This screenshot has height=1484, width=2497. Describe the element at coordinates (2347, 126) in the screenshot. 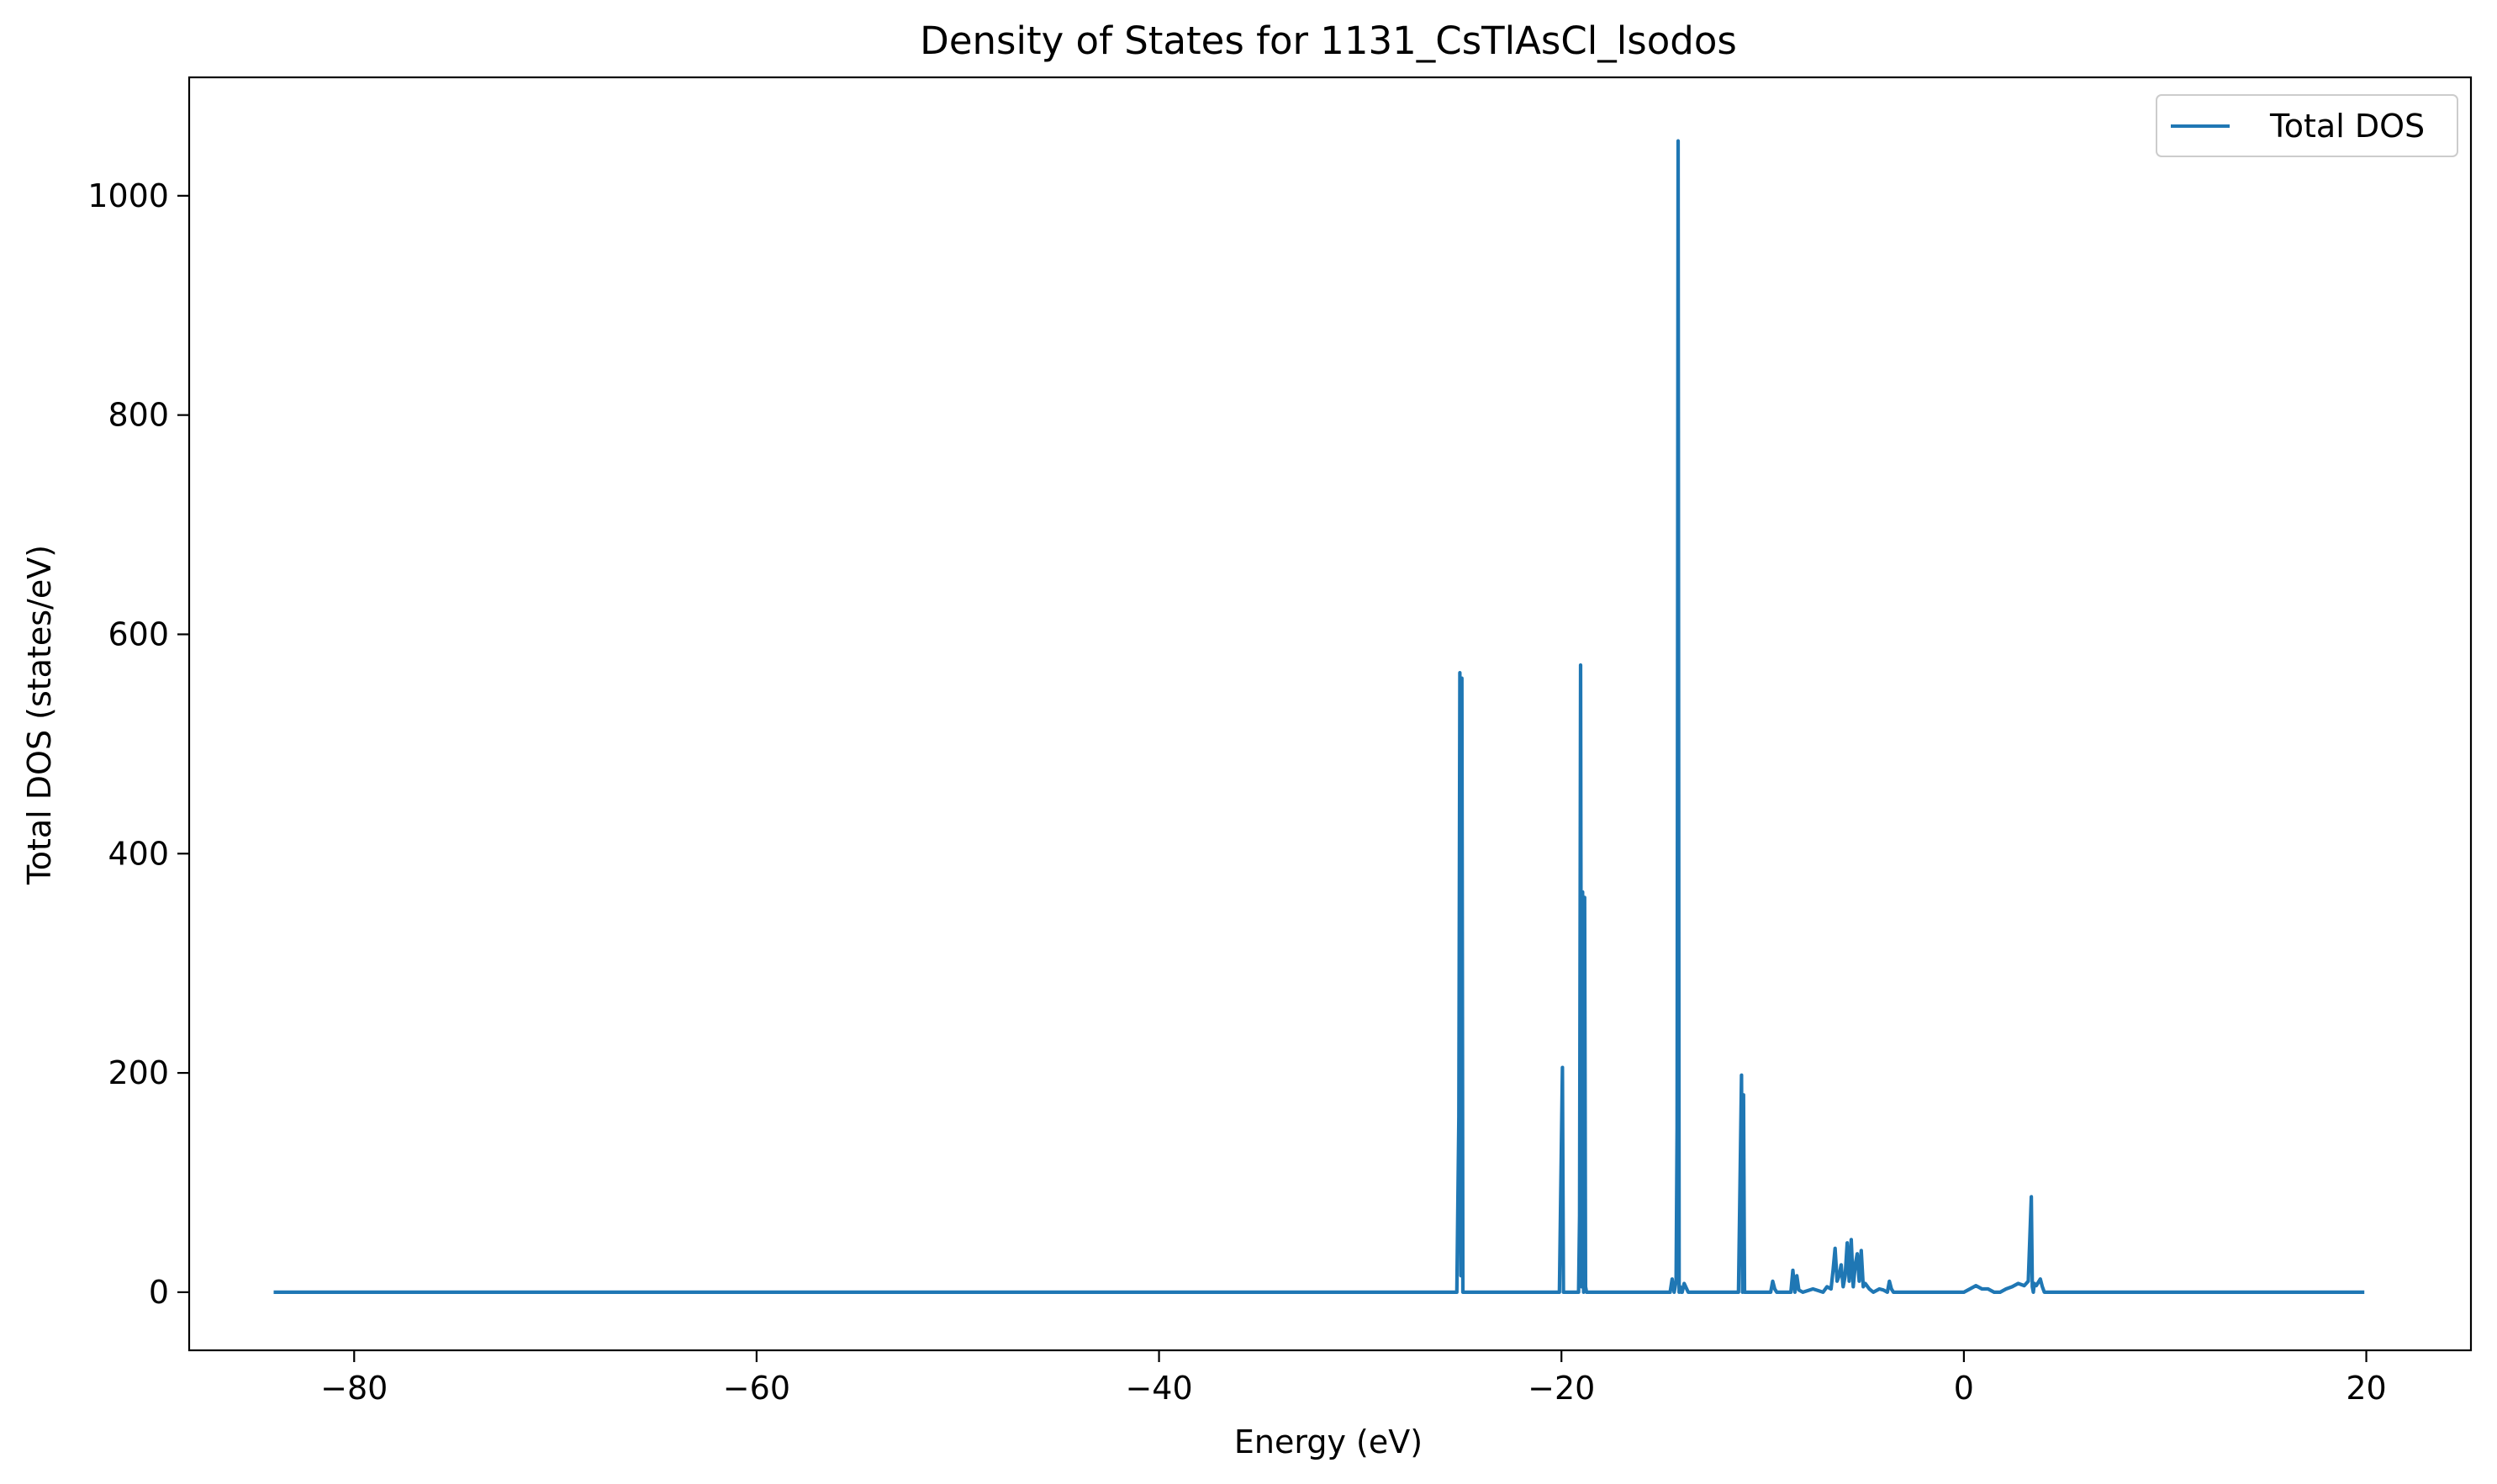

I see `legend-label: Total DOS` at that location.